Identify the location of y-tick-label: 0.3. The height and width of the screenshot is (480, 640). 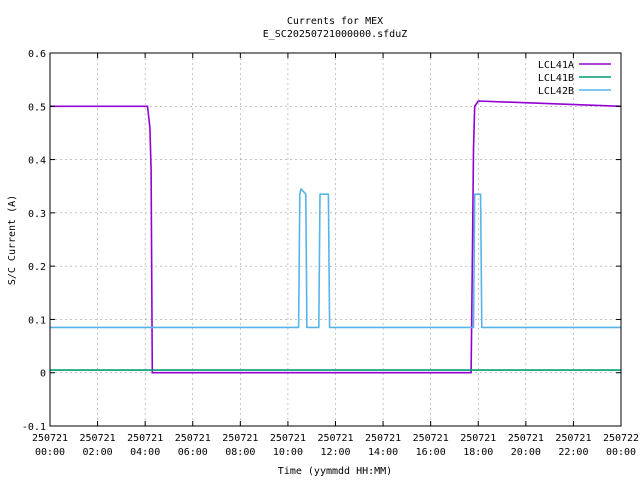
(37, 214).